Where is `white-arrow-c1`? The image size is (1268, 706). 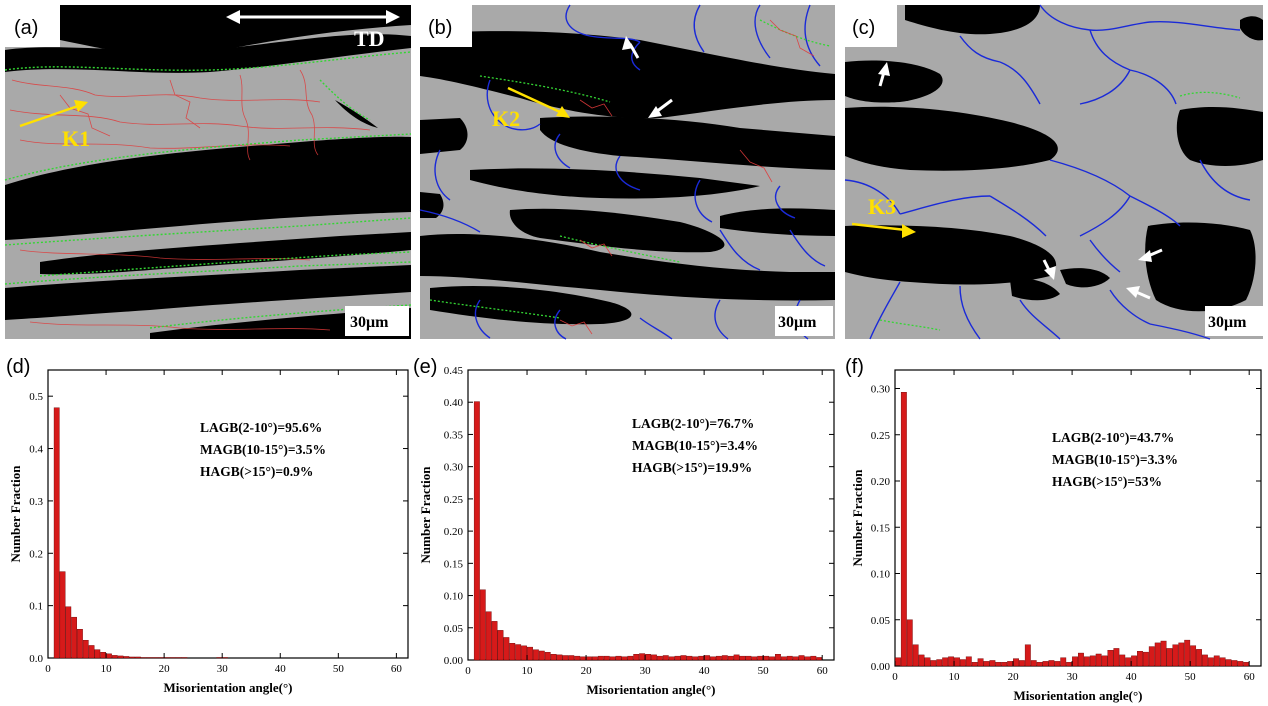 white-arrow-c1 is located at coordinates (884, 74).